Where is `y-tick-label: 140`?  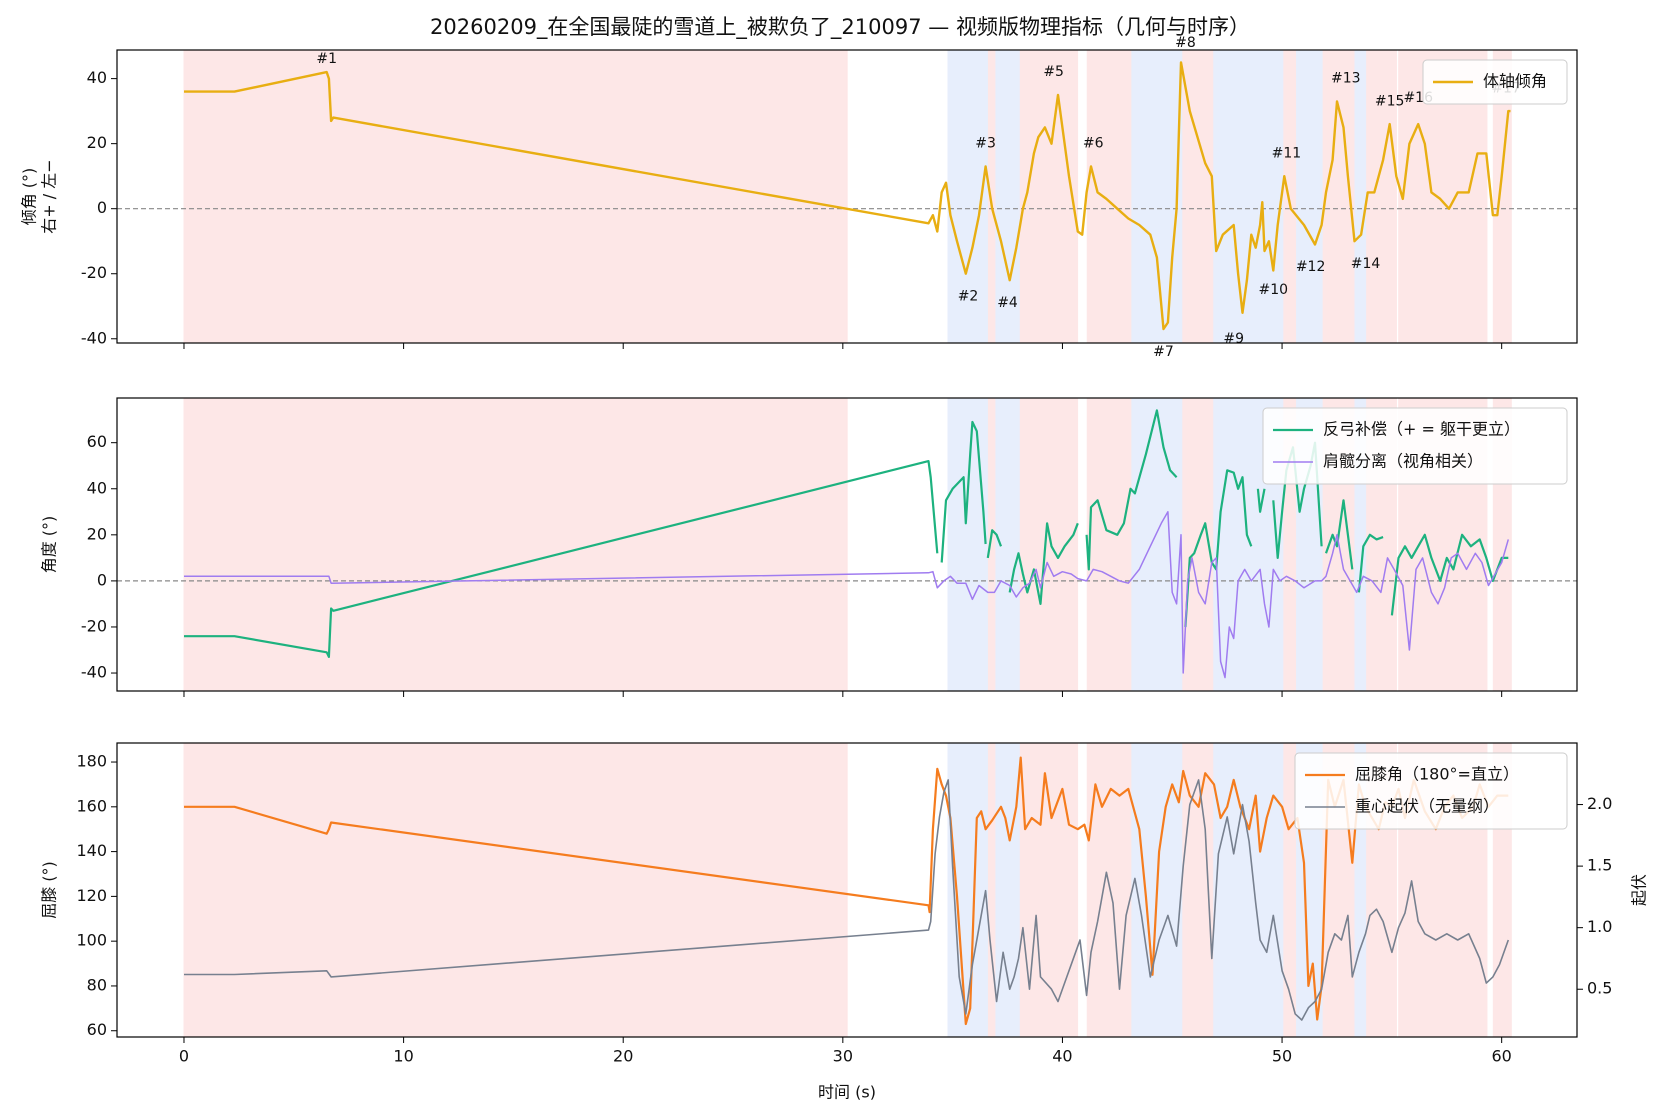 y-tick-label: 140 is located at coordinates (91, 850).